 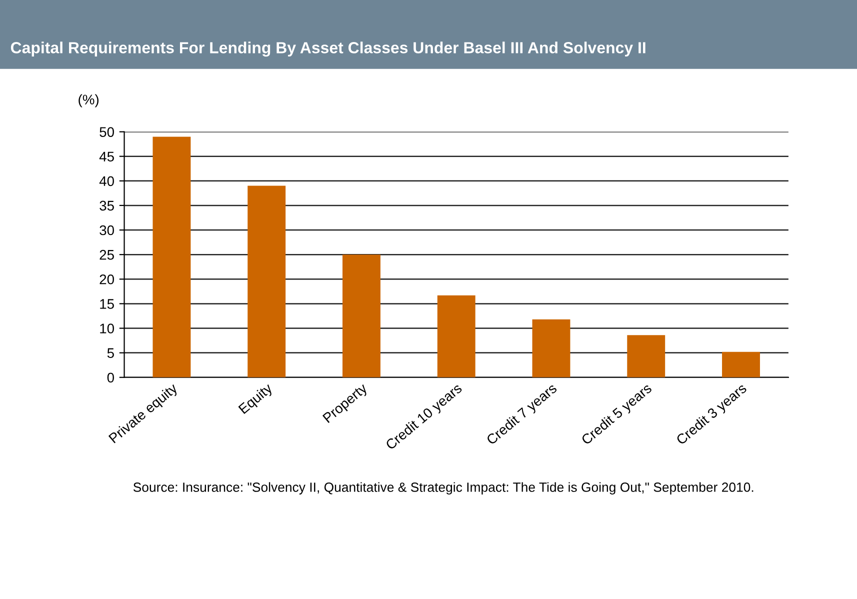 I want to click on source-note: Source: Insurance: "Solvency II, Quantitative & Strategic Impact: The Tide is Going Out," September 2010., so click(x=443, y=488).